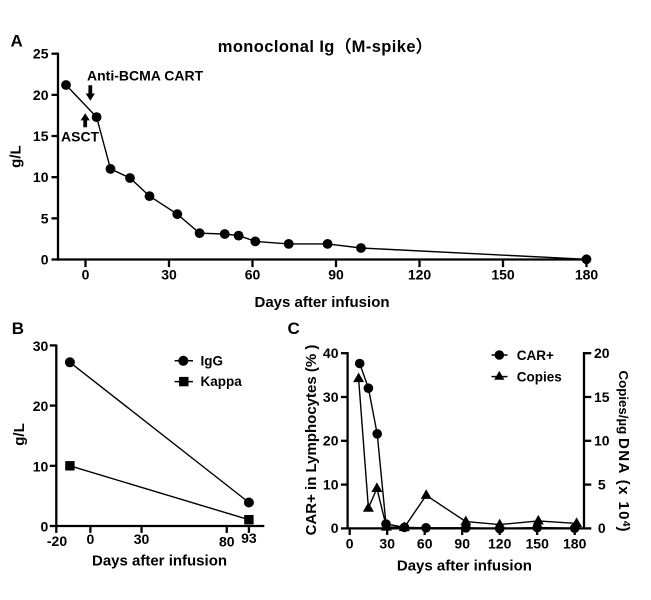  I want to click on svg-text: Copies, so click(539, 376).